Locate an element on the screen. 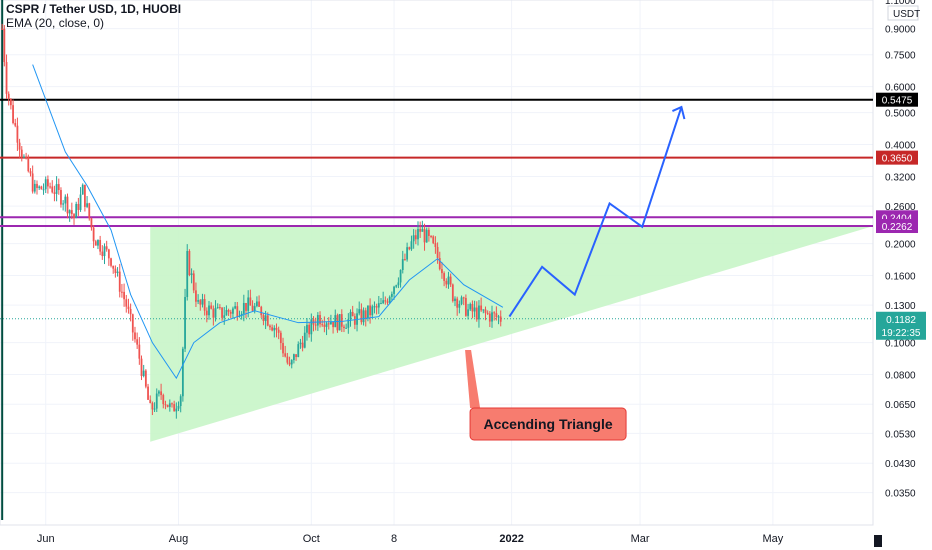 Image resolution: width=932 pixels, height=550 pixels. level-price-tag-label: 0.2262 is located at coordinates (897, 227).